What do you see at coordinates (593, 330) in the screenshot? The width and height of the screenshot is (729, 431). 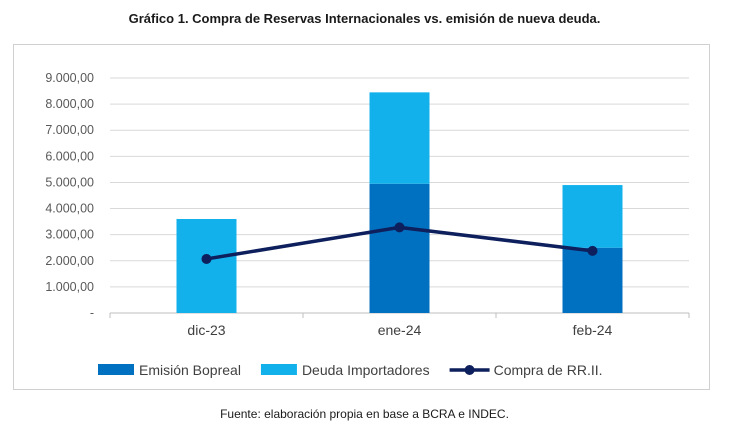 I see `x-tick-label: feb-24` at bounding box center [593, 330].